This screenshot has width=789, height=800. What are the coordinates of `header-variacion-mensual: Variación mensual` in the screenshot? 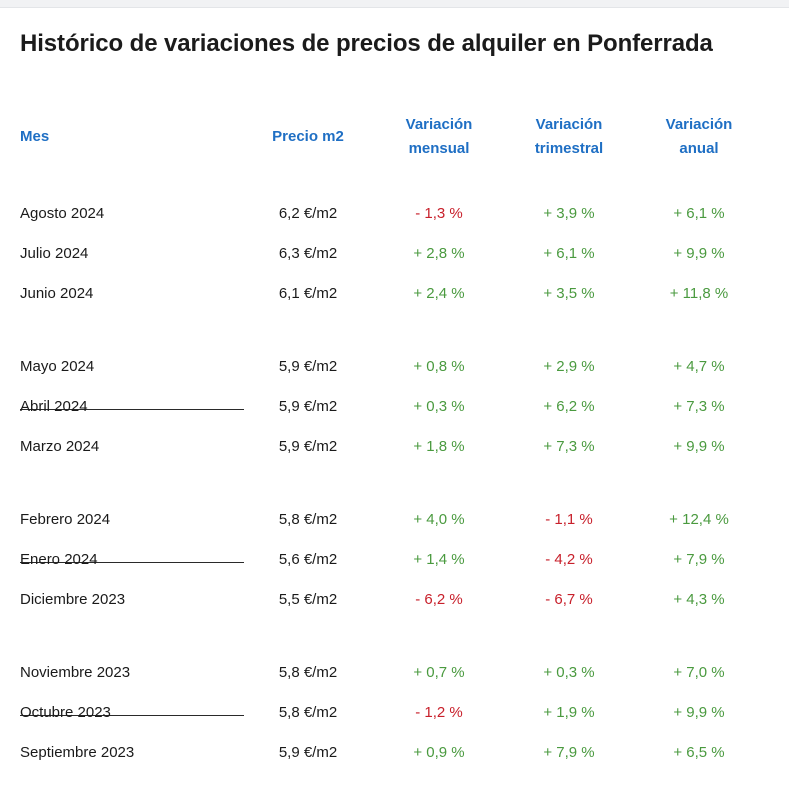 It's located at (439, 137).